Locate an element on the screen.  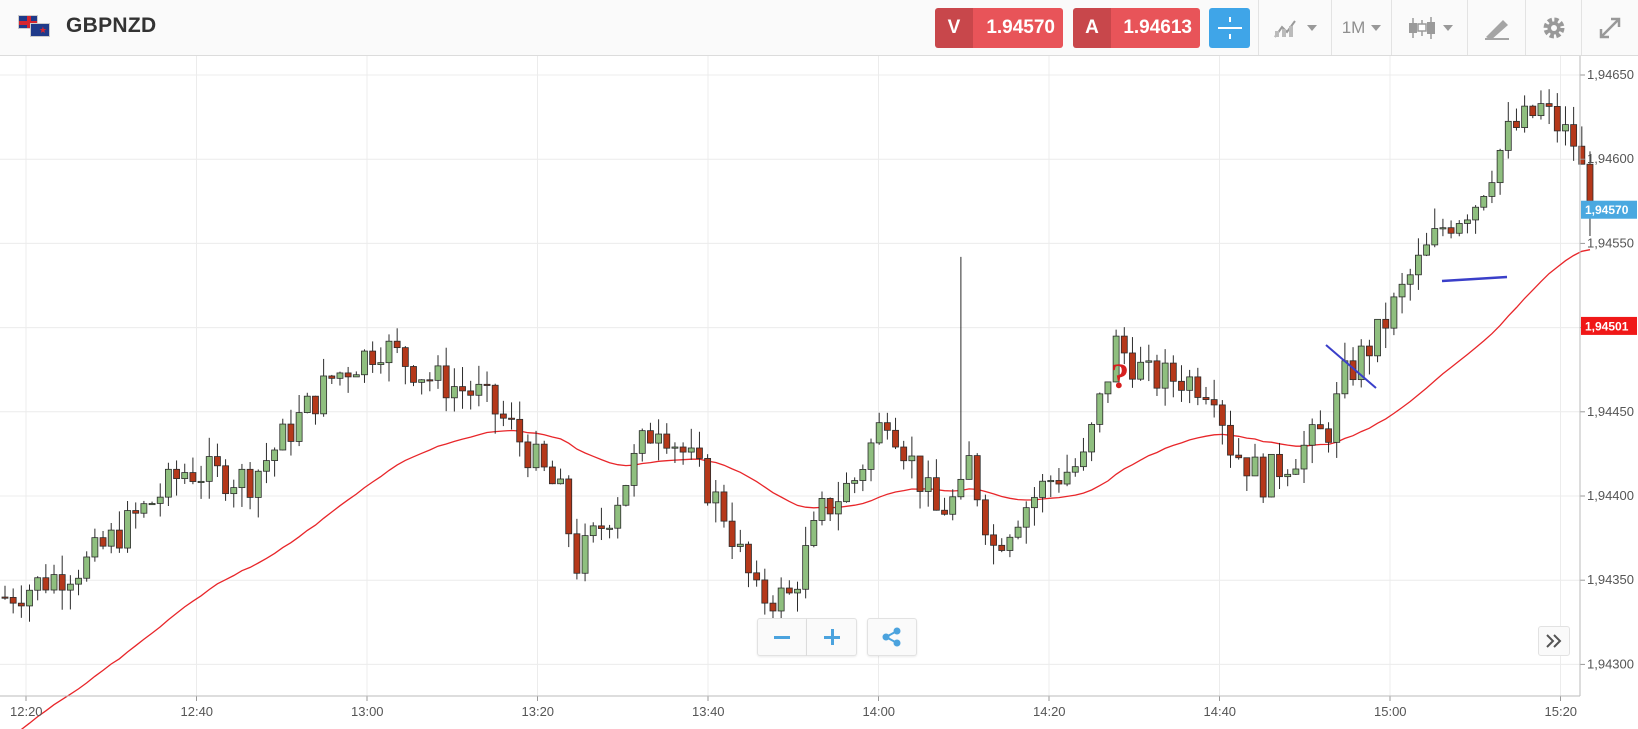
crosshair-button is located at coordinates (1229, 28).